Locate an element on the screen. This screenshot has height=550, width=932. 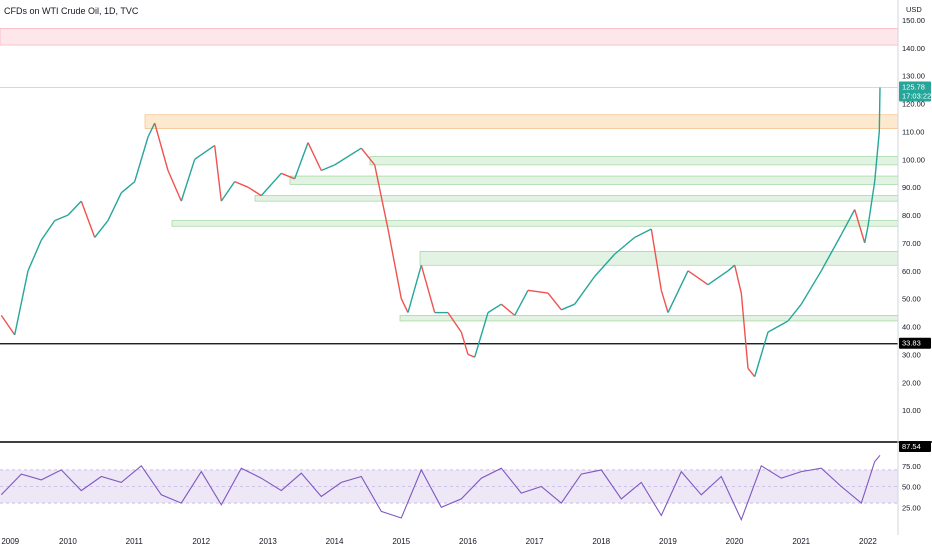
y-tick-label: 130.00 is located at coordinates (913, 76).